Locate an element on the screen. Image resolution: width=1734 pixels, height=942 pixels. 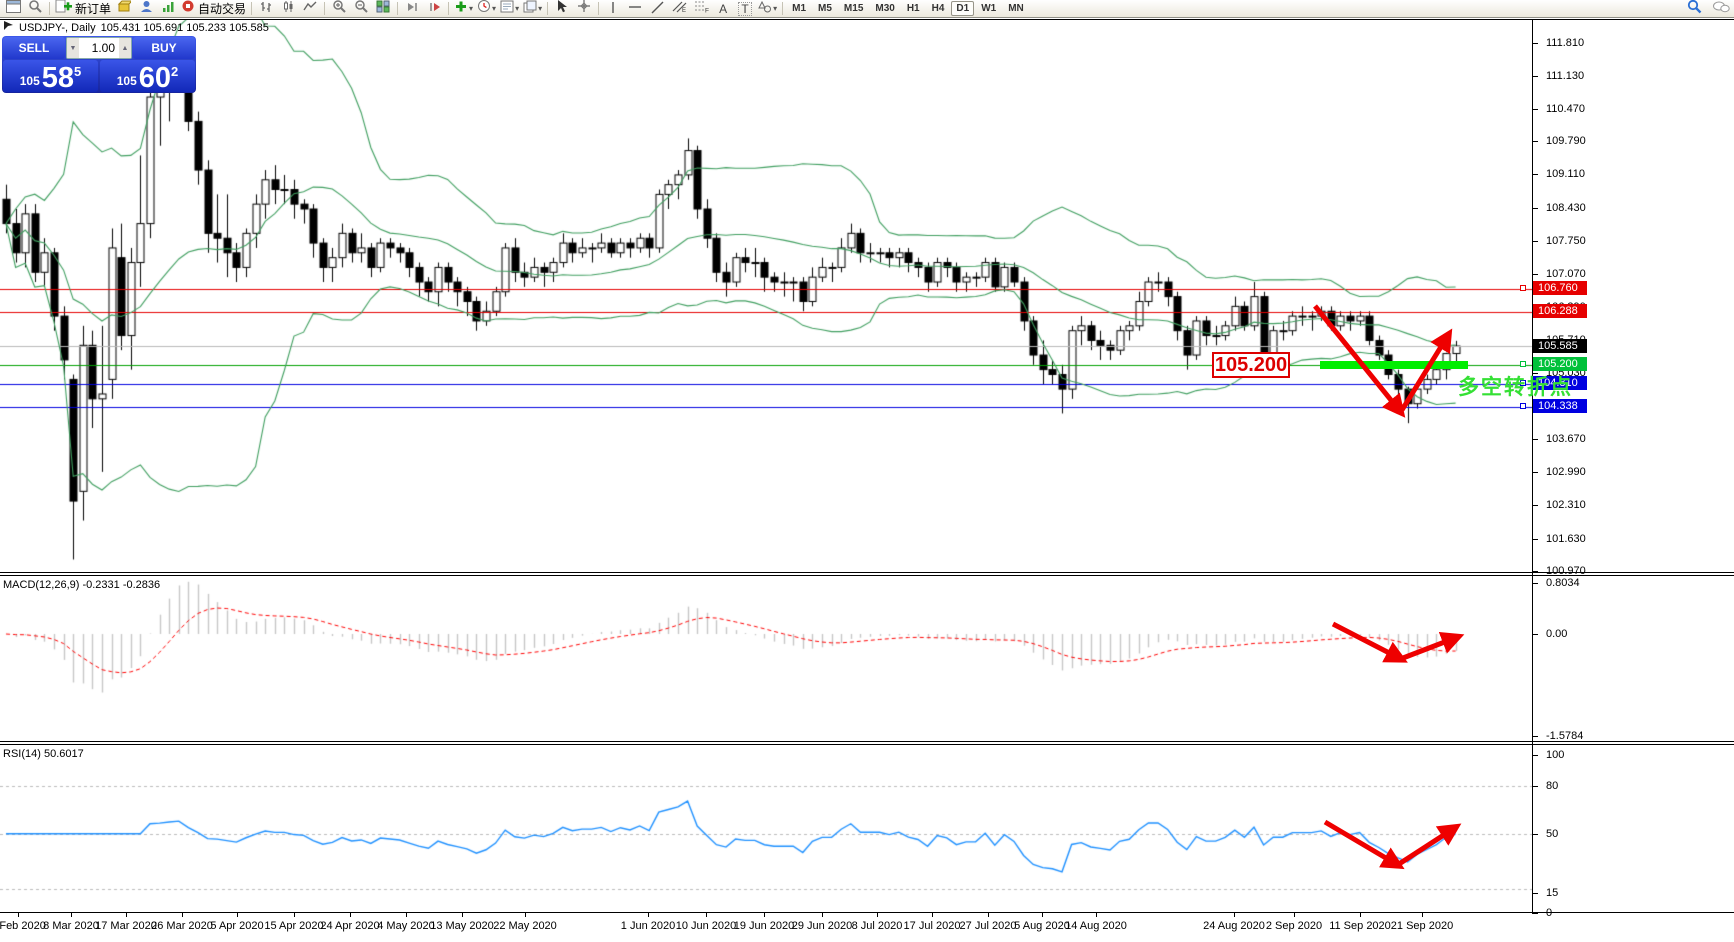
text-label-button: T is located at coordinates (745, 9).